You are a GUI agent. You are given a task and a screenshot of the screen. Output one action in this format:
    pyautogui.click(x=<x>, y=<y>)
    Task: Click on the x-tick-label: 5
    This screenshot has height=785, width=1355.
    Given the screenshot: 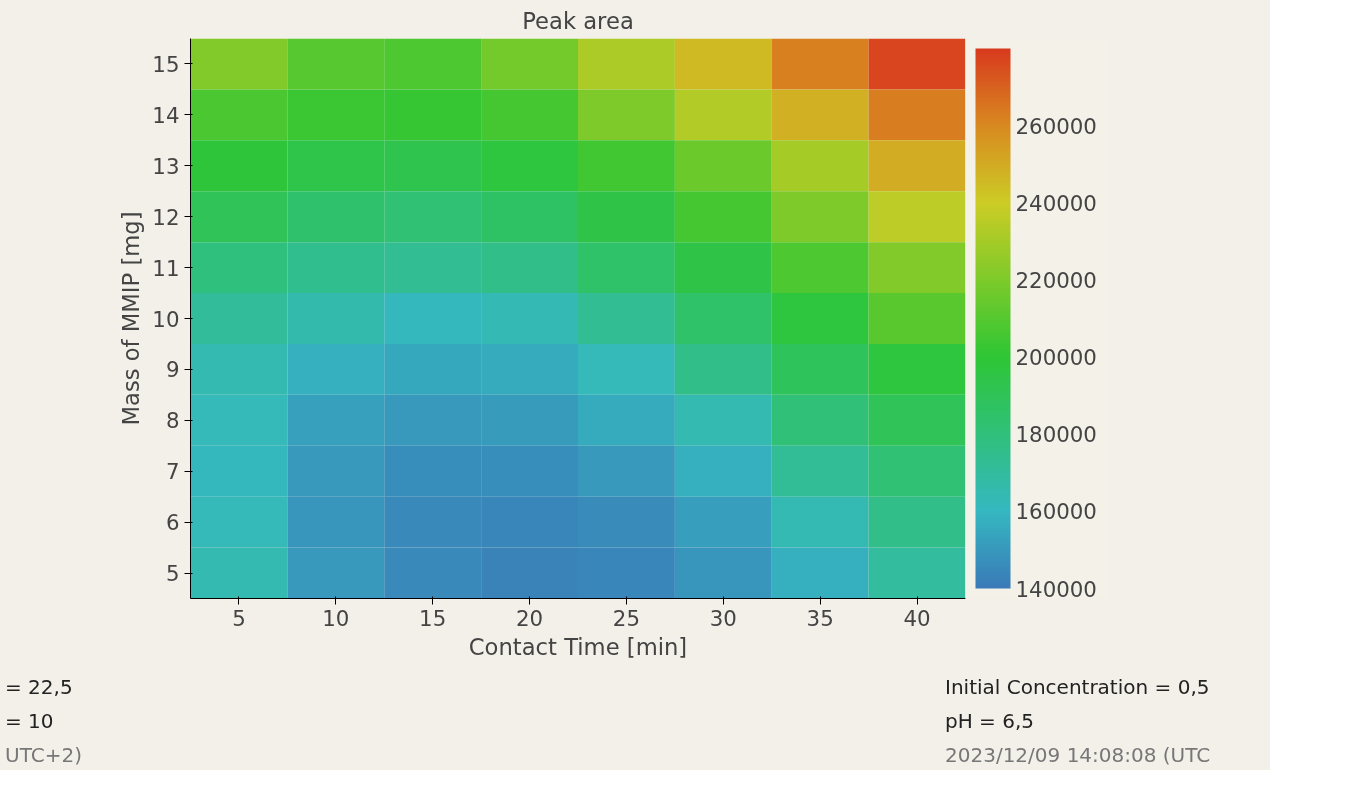 What is the action you would take?
    pyautogui.click(x=239, y=618)
    